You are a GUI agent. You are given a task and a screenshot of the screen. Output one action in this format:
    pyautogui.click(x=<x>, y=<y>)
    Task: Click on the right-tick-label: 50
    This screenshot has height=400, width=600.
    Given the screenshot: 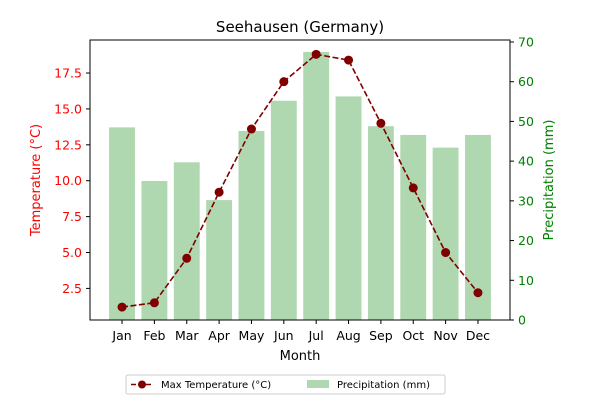 What is the action you would take?
    pyautogui.click(x=526, y=121)
    